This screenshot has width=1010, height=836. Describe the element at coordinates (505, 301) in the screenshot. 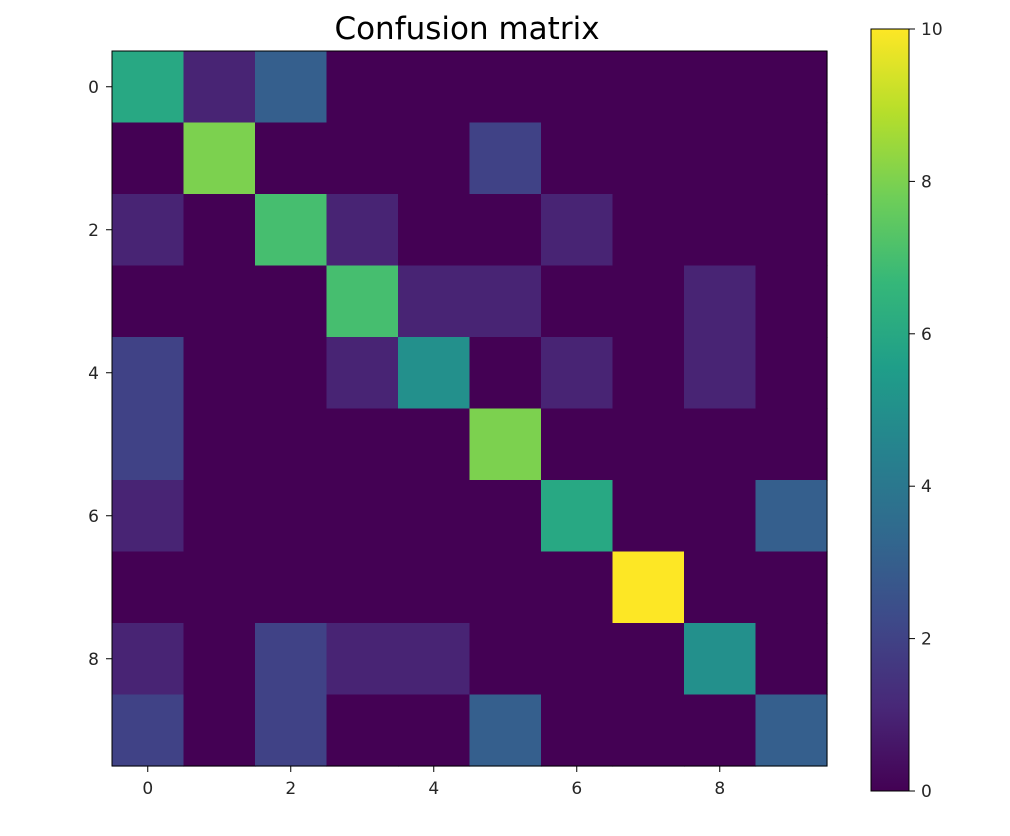

I see `heatmap-cell-r3-c5` at that location.